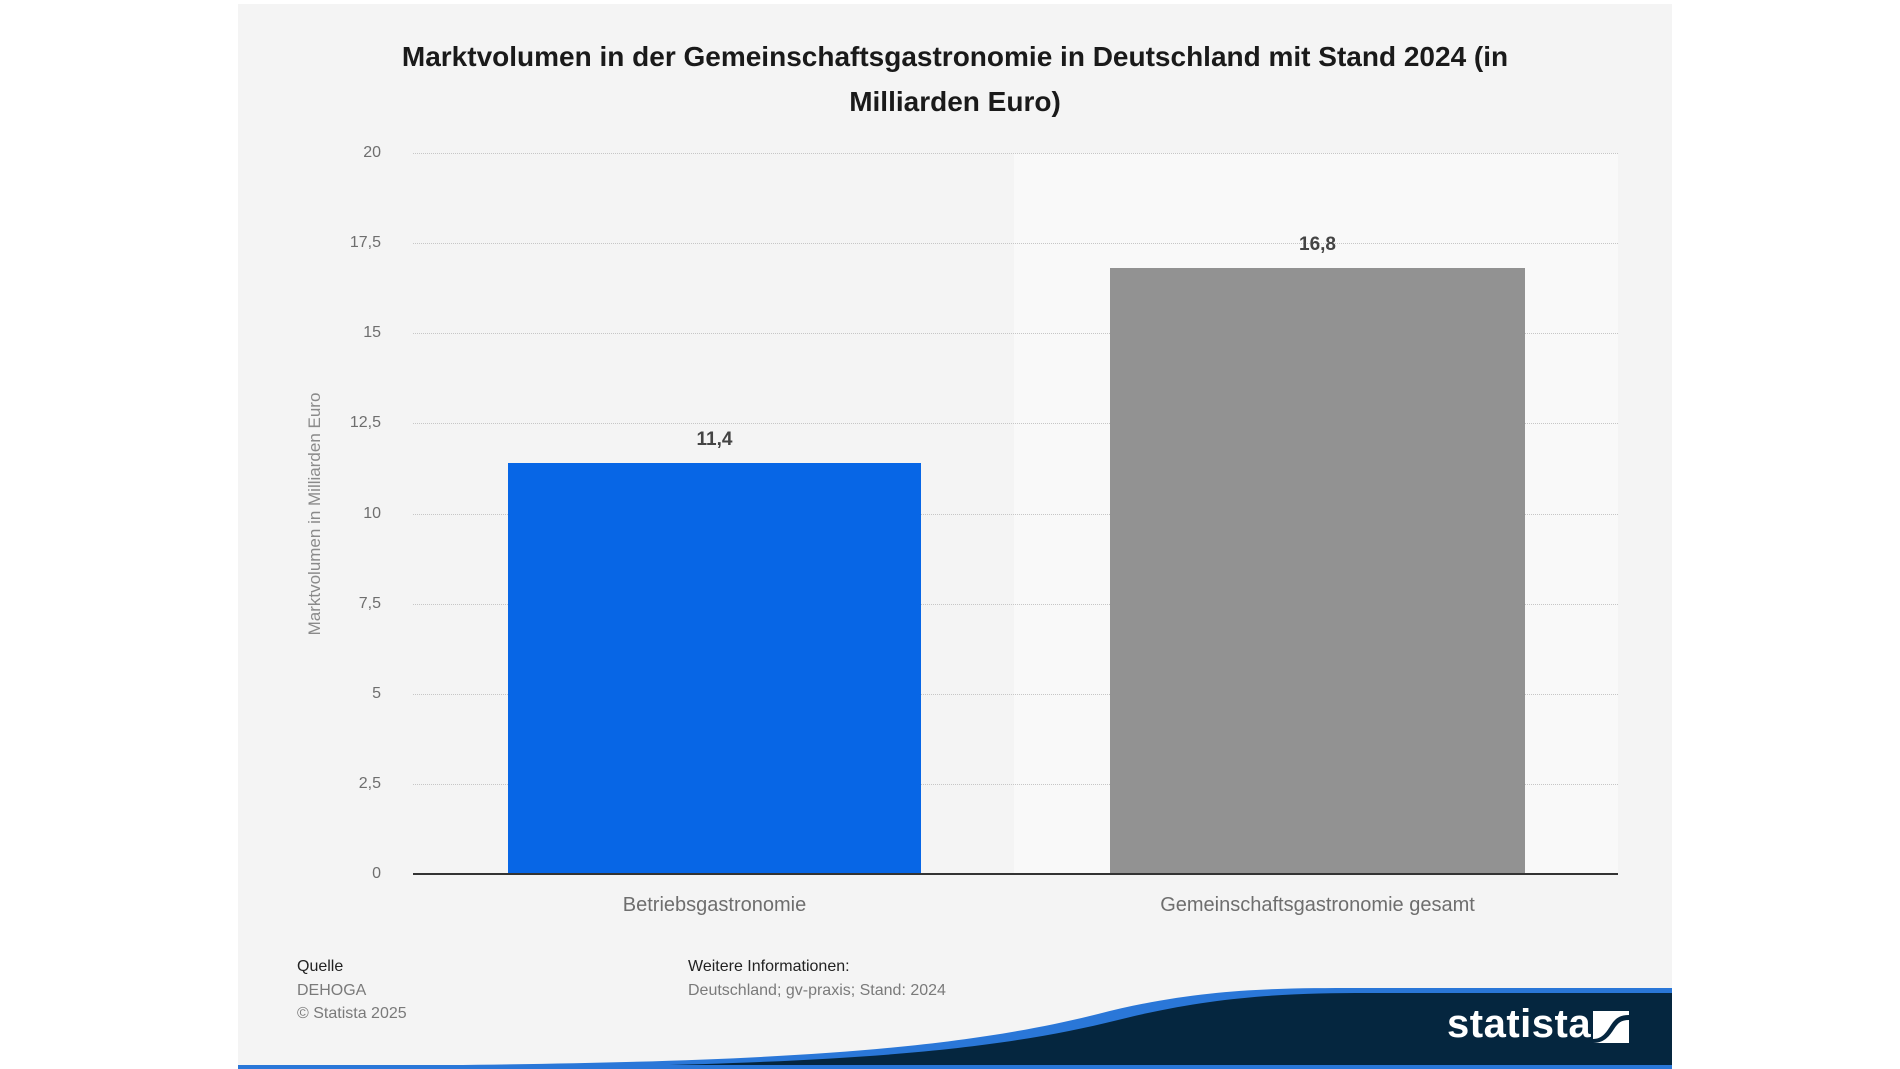 This screenshot has height=1069, width=1900. Describe the element at coordinates (365, 423) in the screenshot. I see `y-tick-label: 12,5` at that location.